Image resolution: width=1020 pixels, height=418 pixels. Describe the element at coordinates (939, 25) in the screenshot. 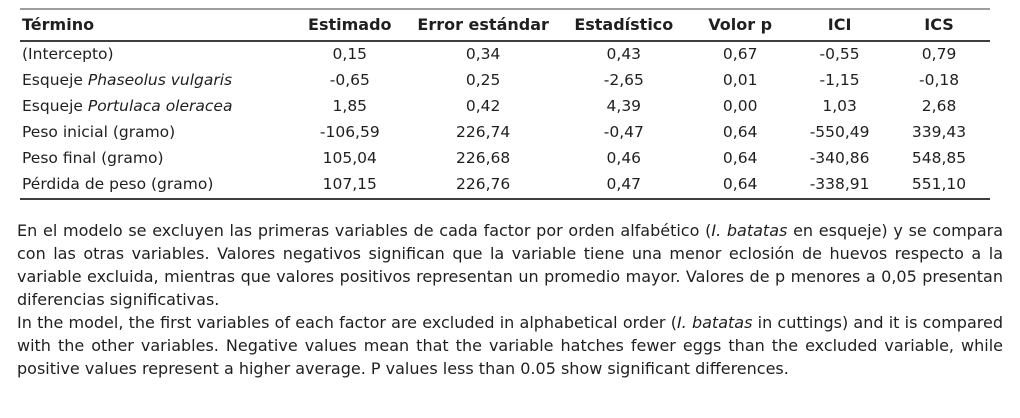

I see `column-header: ICS` at that location.